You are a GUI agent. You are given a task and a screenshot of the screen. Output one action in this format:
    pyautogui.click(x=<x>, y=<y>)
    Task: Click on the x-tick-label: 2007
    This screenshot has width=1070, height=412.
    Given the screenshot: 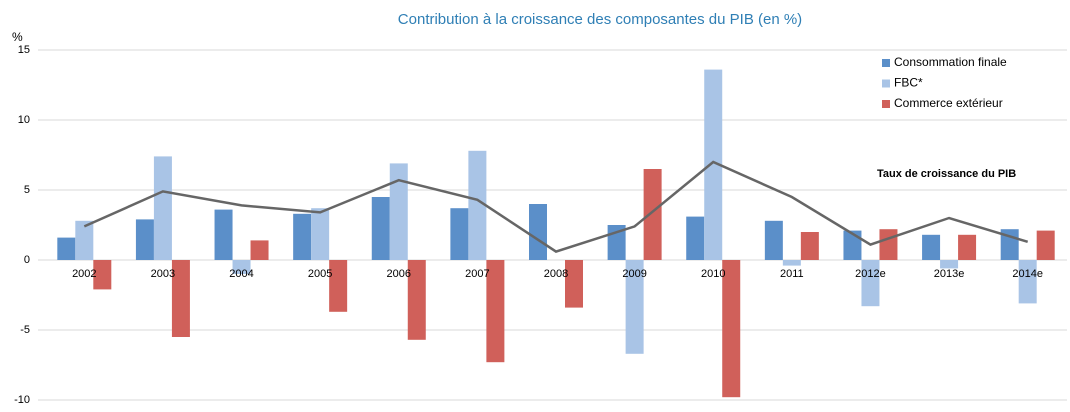 What is the action you would take?
    pyautogui.click(x=477, y=274)
    